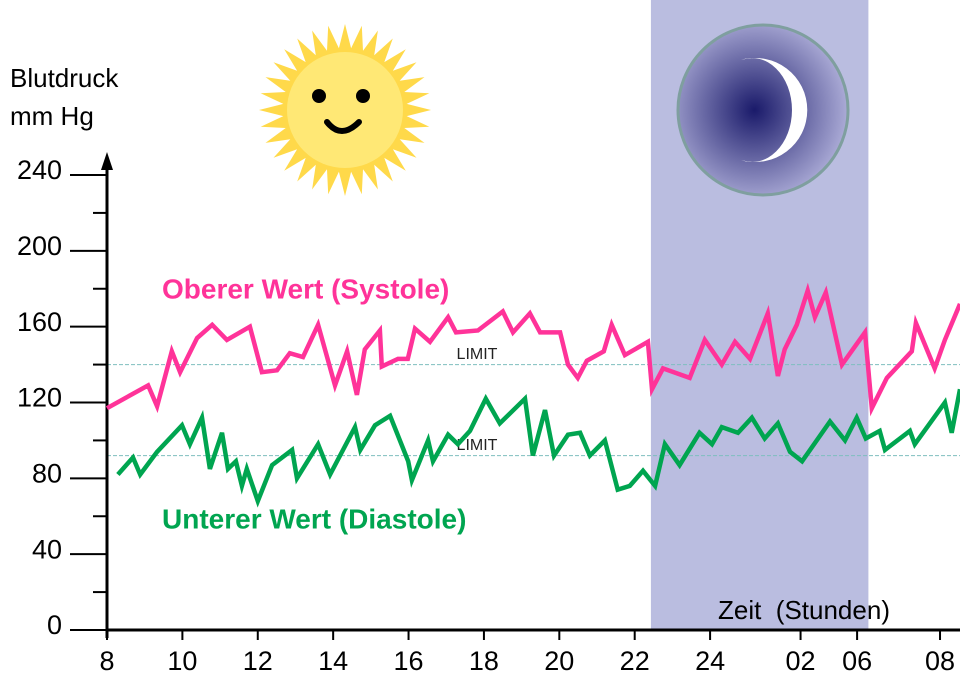  What do you see at coordinates (54, 625) in the screenshot?
I see `y-tick-label: 0` at bounding box center [54, 625].